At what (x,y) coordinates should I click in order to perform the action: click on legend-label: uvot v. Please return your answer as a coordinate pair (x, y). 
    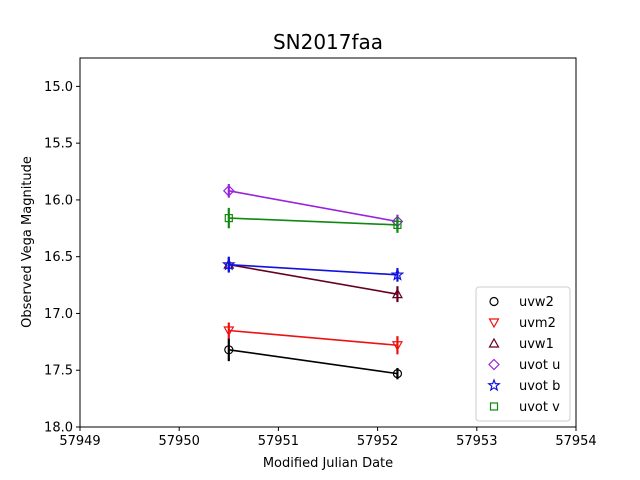
    Looking at the image, I should click on (539, 407).